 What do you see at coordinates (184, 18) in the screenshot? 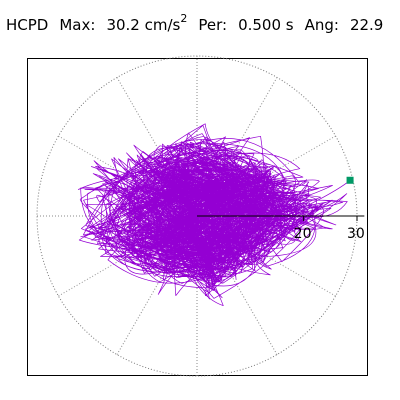
I see `max-unit-exponent: 2` at bounding box center [184, 18].